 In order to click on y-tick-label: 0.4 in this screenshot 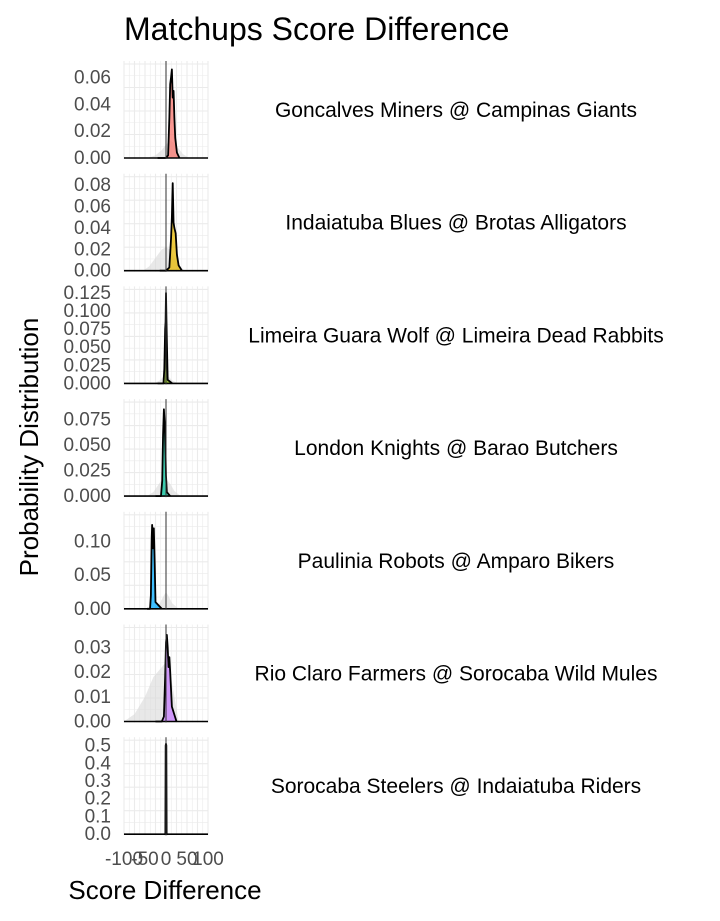, I will do `click(98, 763)`.